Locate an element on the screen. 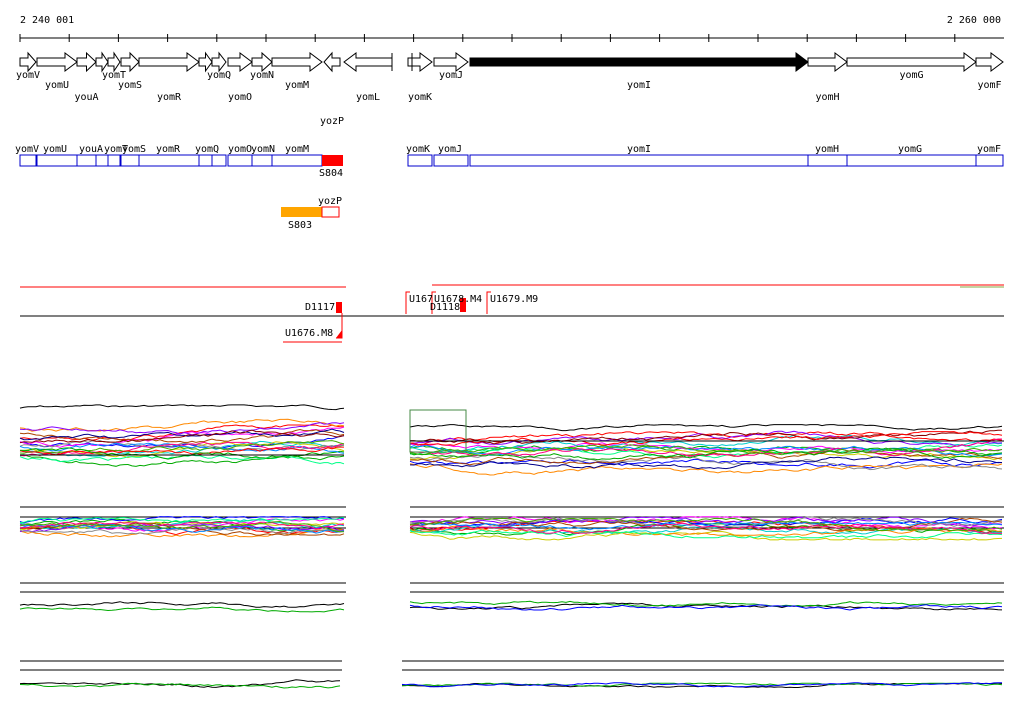 This screenshot has height=714, width=1024. gene-label-yomG: yomG is located at coordinates (911, 75).